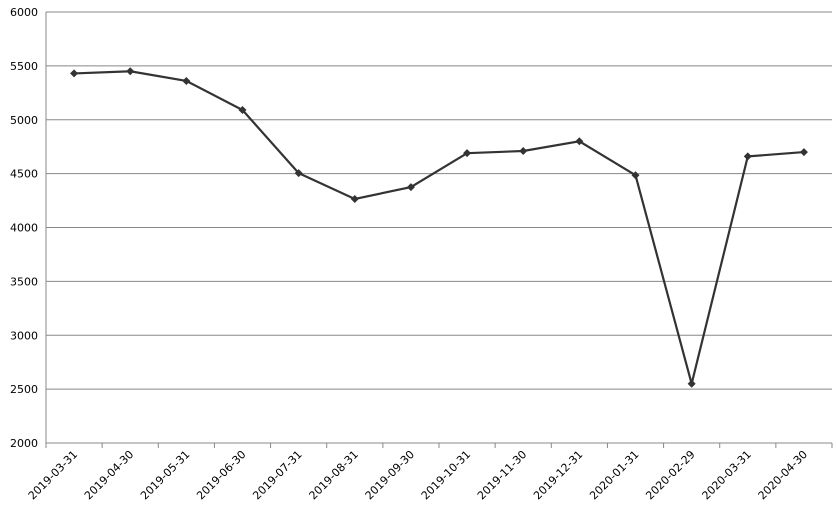 The height and width of the screenshot is (520, 836). What do you see at coordinates (24, 389) in the screenshot?
I see `y-tick-label: 2500` at bounding box center [24, 389].